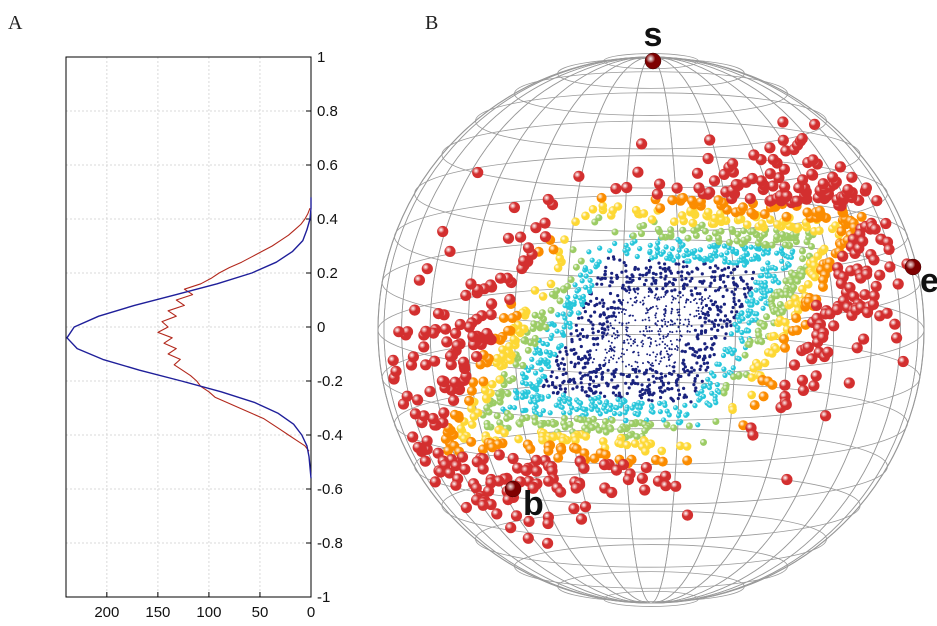 This screenshot has height=626, width=937. Describe the element at coordinates (208, 612) in the screenshot. I see `x-tick-label: 100` at that location.